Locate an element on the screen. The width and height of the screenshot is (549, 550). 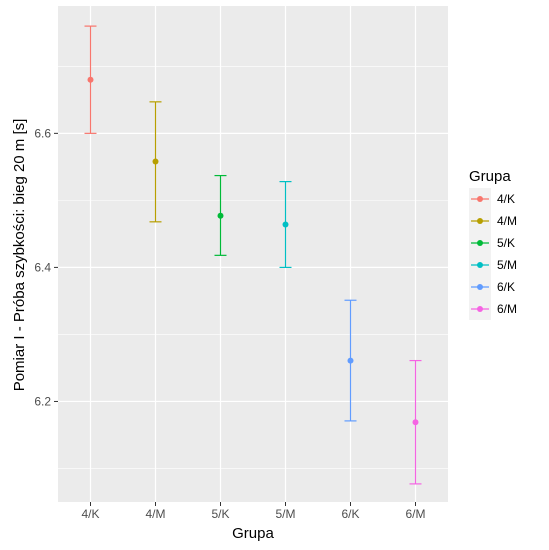
legend-item: 4/K is located at coordinates (492, 199).